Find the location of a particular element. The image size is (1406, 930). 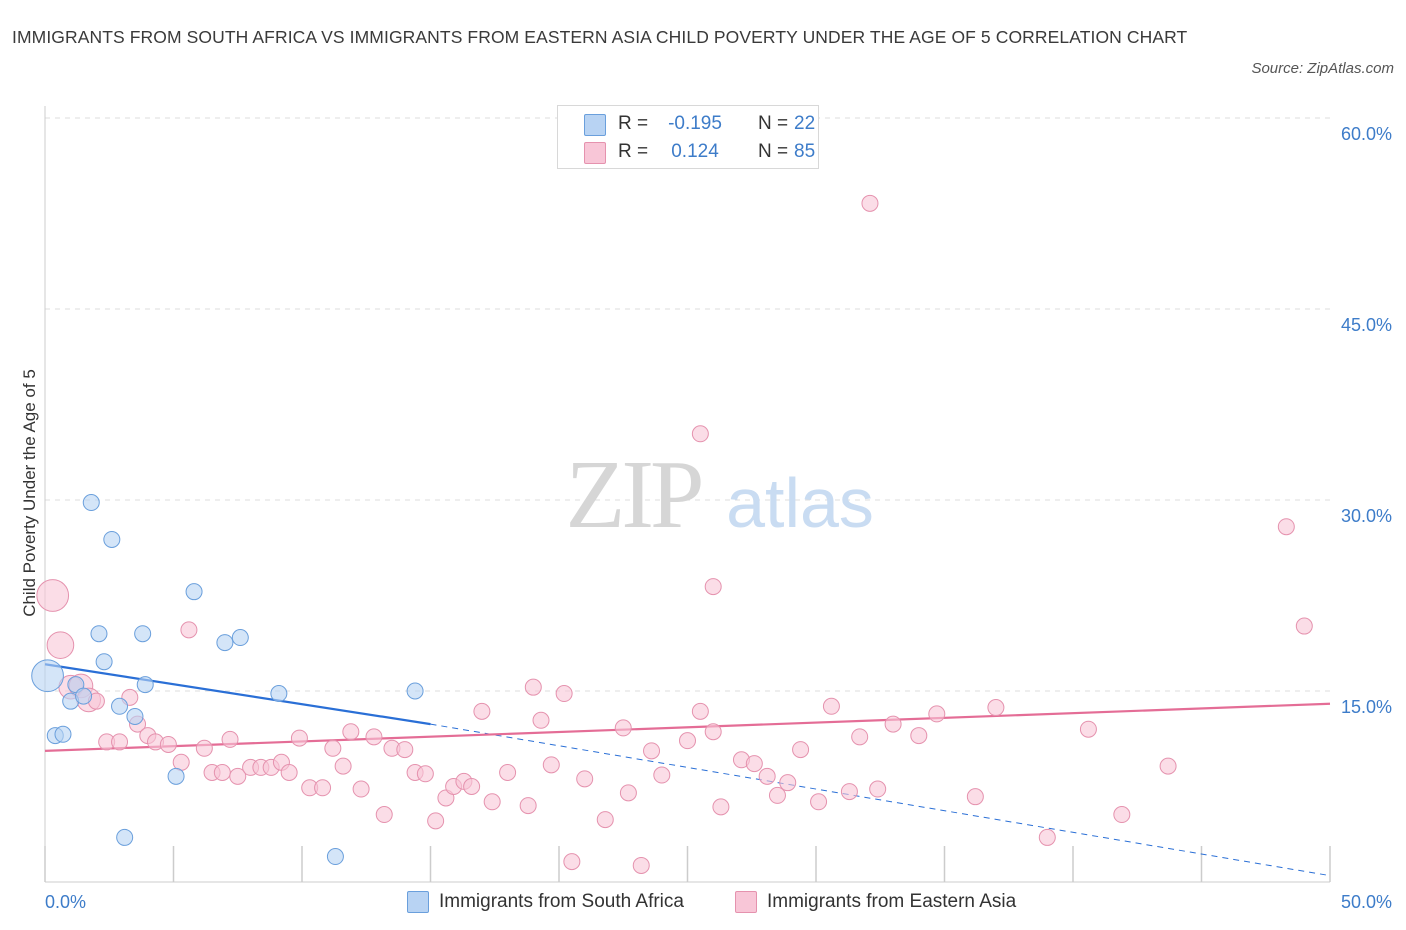

y-tick-label: 30.0% is located at coordinates (1366, 516).